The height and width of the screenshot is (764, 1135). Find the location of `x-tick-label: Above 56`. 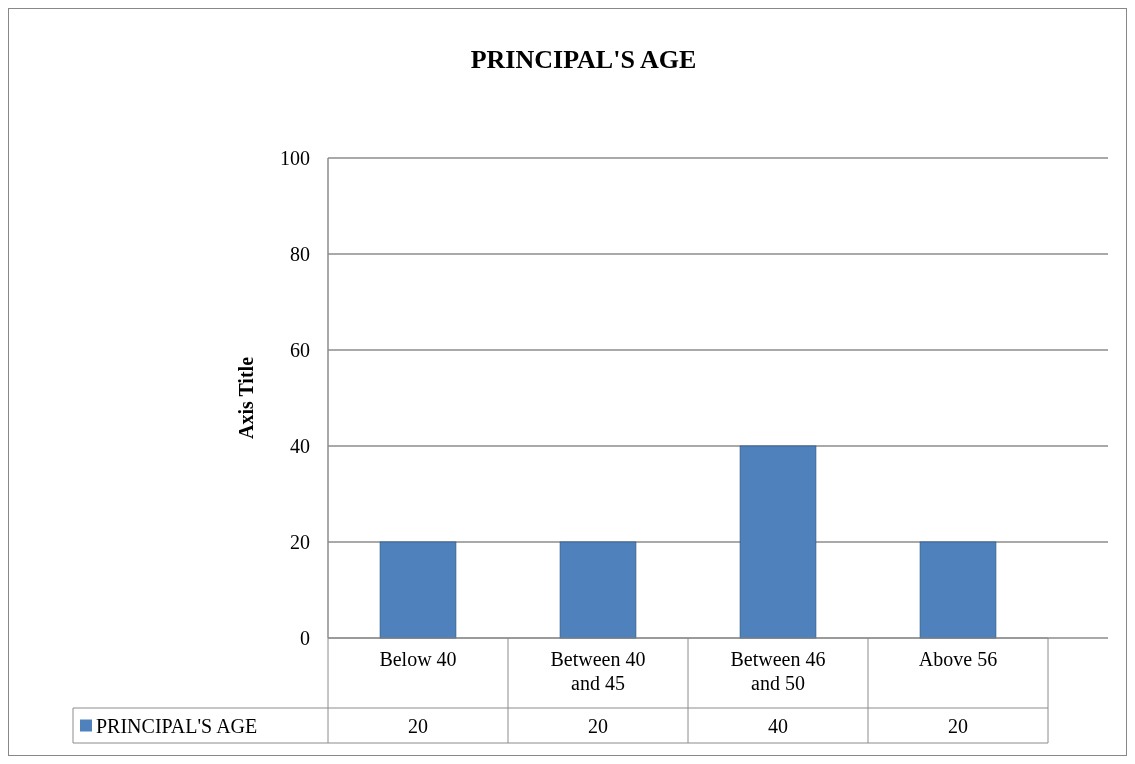

x-tick-label: Above 56 is located at coordinates (958, 659).